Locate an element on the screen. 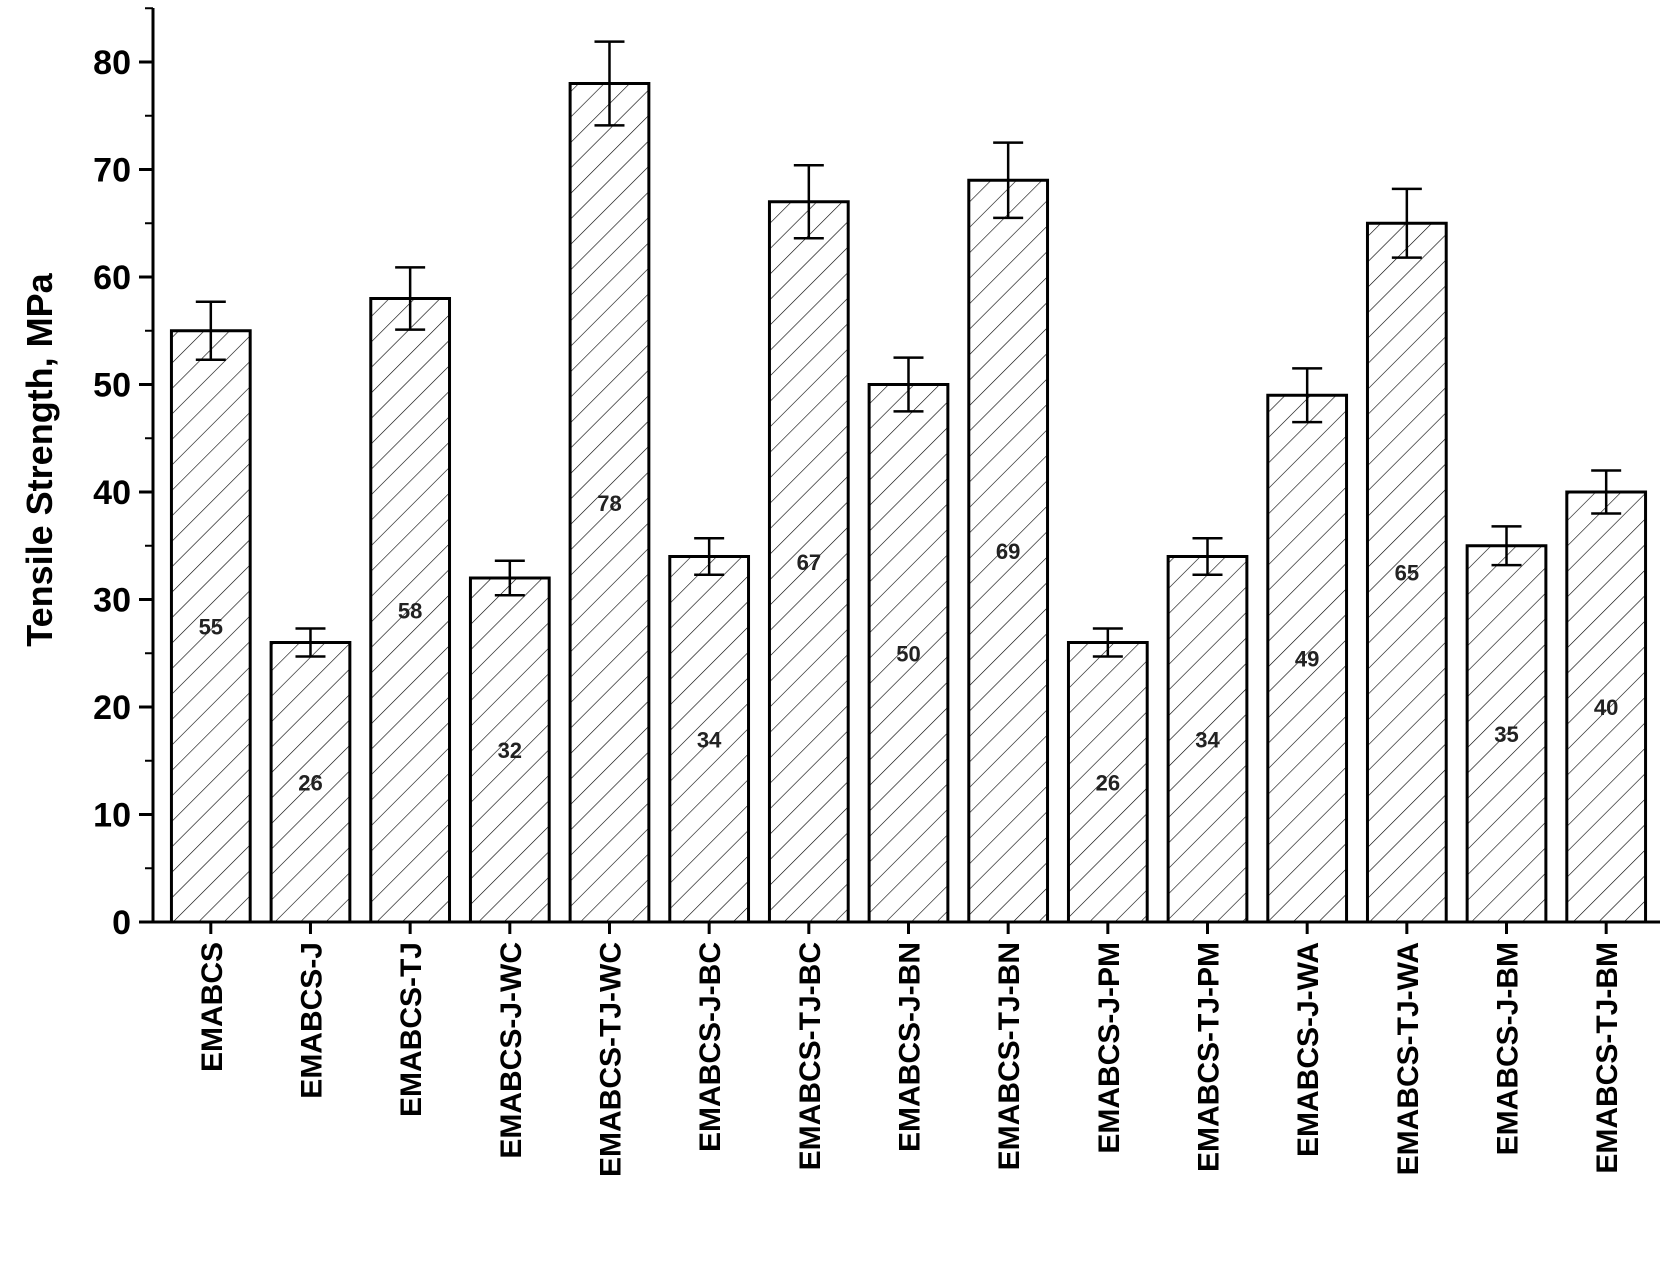  x-tick-label: EMABCS-TJ-WC is located at coordinates (610, 1059).